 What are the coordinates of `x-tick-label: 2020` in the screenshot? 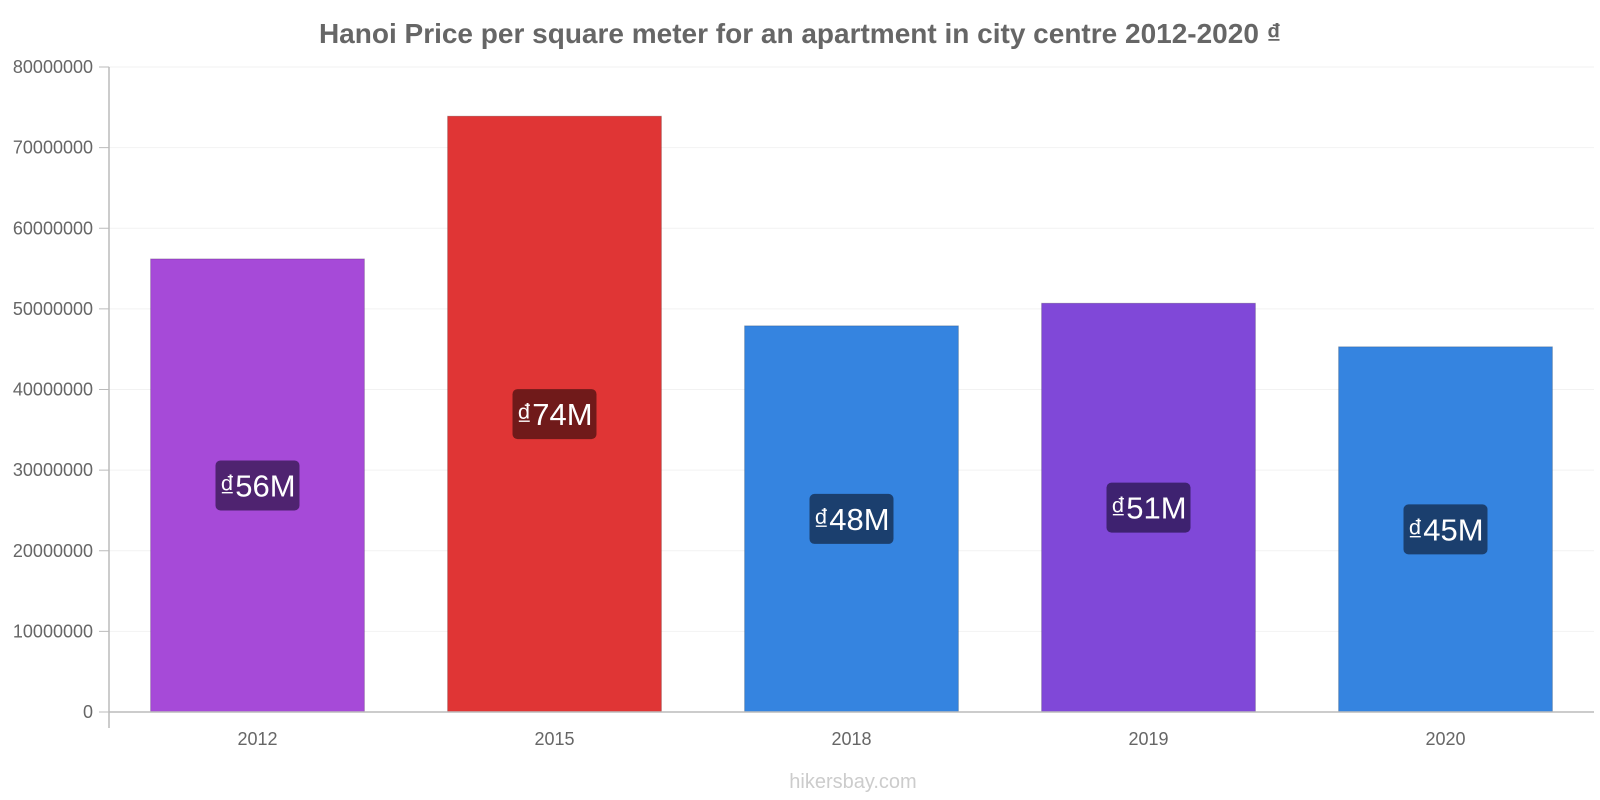 It's located at (1445, 739).